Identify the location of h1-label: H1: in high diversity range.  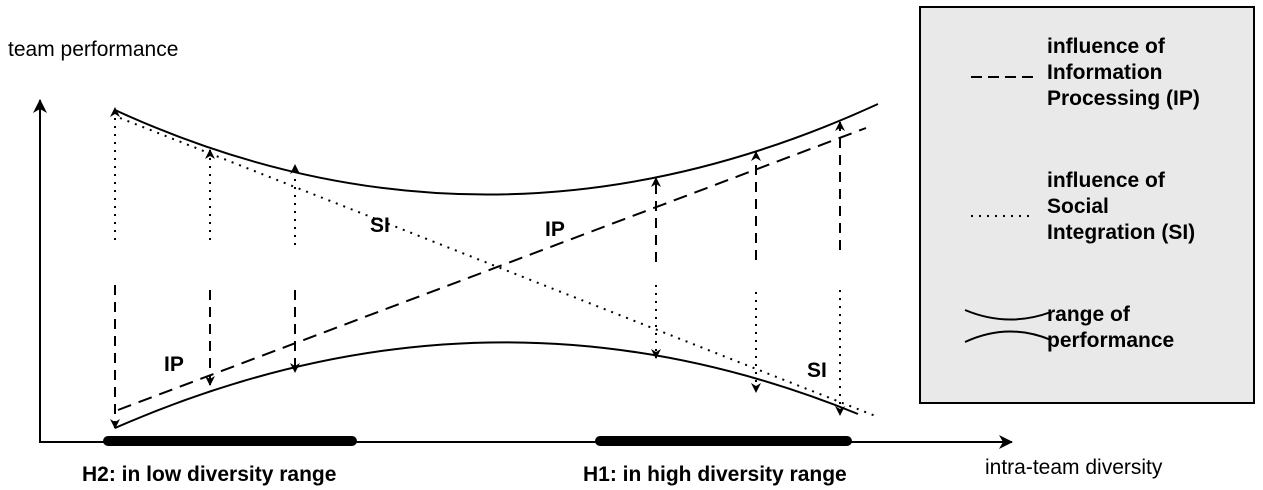
(715, 474).